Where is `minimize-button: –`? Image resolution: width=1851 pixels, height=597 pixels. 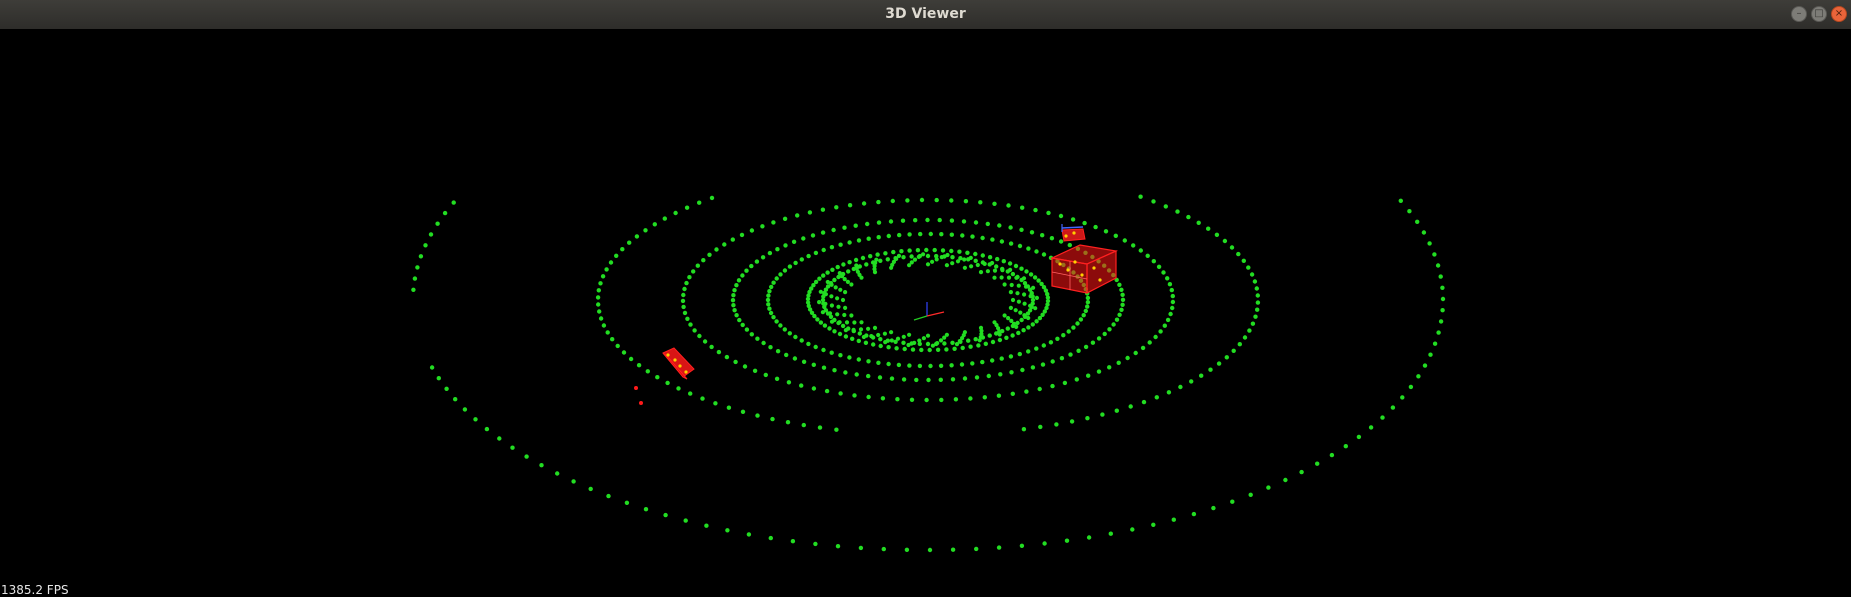
minimize-button: – is located at coordinates (1799, 14).